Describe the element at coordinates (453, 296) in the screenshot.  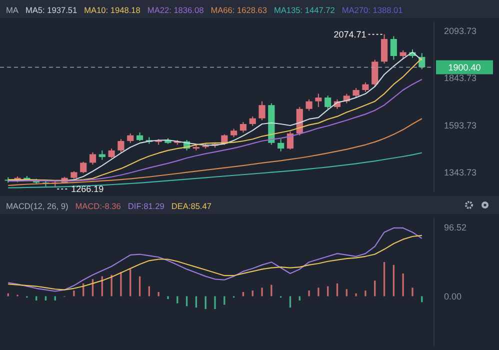
I see `y-tick-label: 0.00` at that location.